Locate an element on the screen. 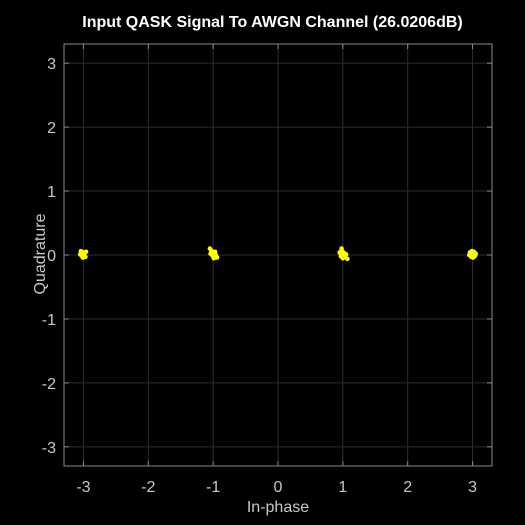  y-tick-labels: -3 -2 -1 0 1 2 3 is located at coordinates (49, 256).